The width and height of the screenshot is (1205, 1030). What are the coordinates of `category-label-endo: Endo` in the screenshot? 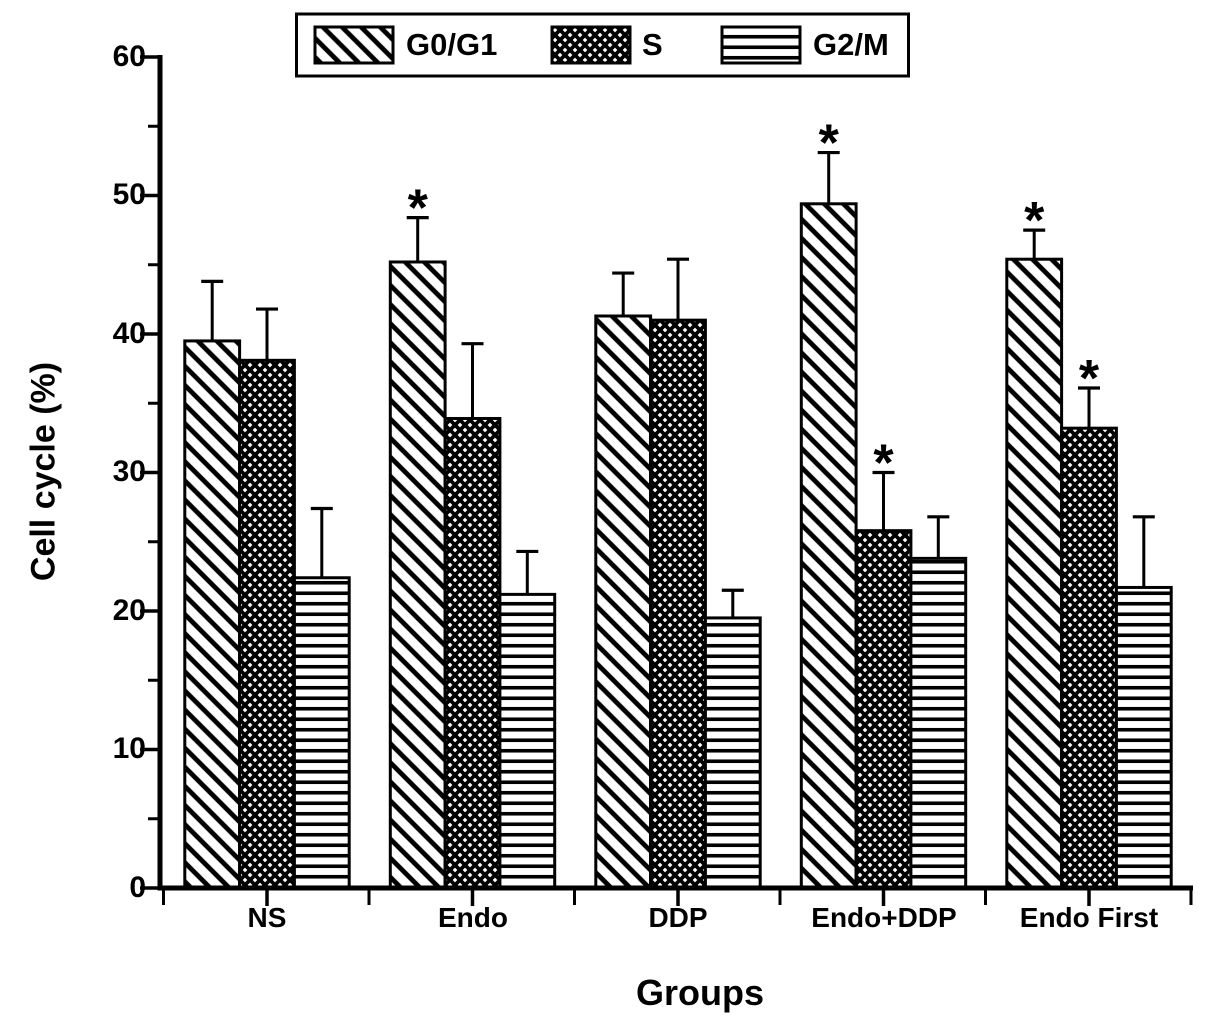 It's located at (473, 917).